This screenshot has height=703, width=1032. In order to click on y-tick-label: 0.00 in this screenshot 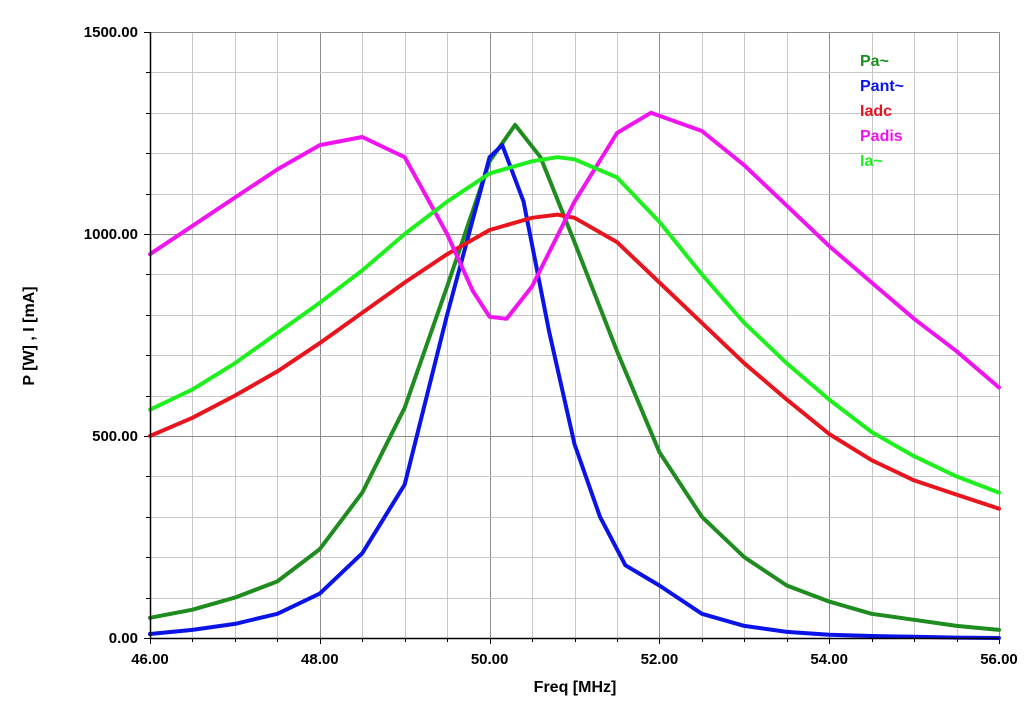, I will do `click(123, 638)`.